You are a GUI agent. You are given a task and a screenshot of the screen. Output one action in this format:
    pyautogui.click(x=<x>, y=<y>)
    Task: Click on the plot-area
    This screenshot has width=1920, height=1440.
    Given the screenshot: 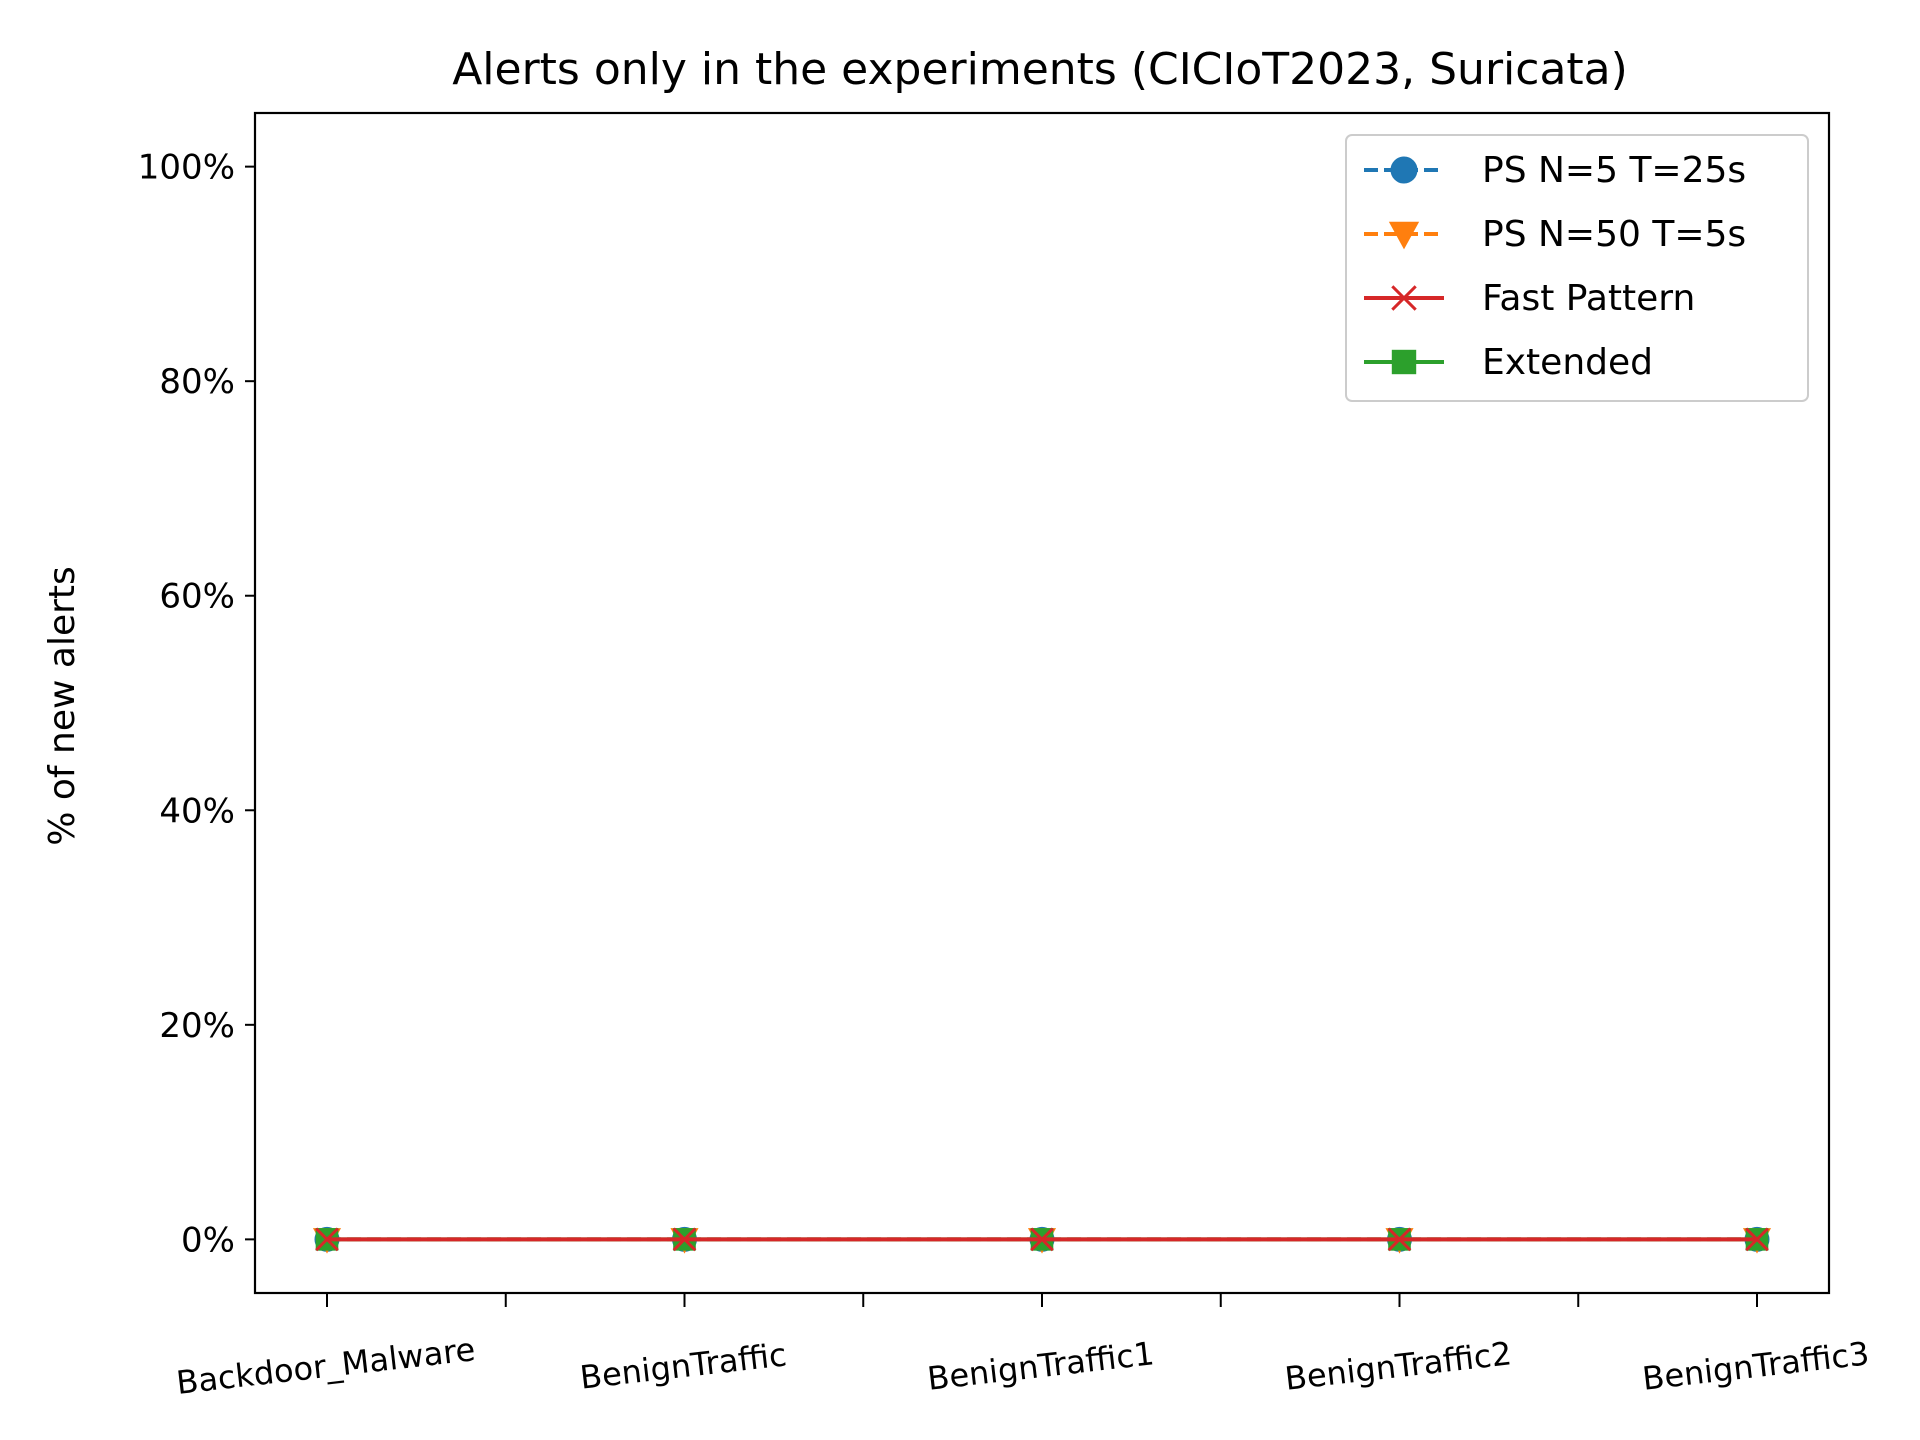 What is the action you would take?
    pyautogui.click(x=1042, y=1240)
    